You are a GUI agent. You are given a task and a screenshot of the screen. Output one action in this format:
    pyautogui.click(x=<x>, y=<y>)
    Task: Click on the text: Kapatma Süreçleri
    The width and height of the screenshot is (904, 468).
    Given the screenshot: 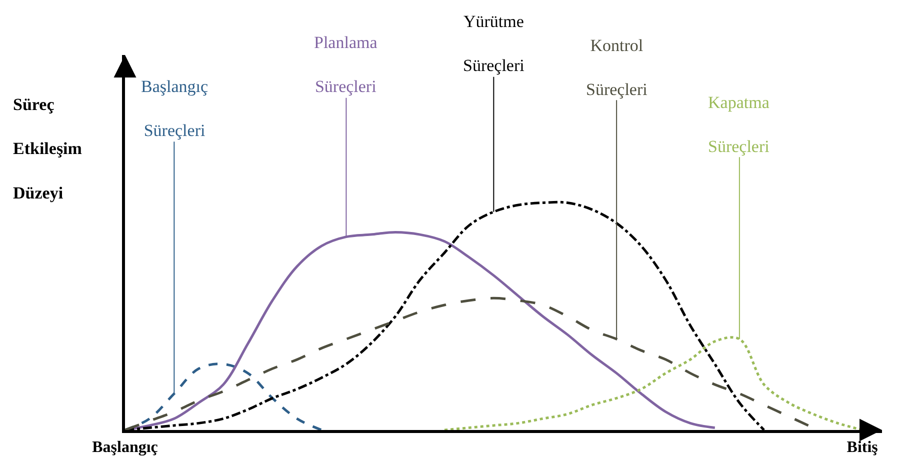 What is the action you would take?
    pyautogui.click(x=739, y=124)
    